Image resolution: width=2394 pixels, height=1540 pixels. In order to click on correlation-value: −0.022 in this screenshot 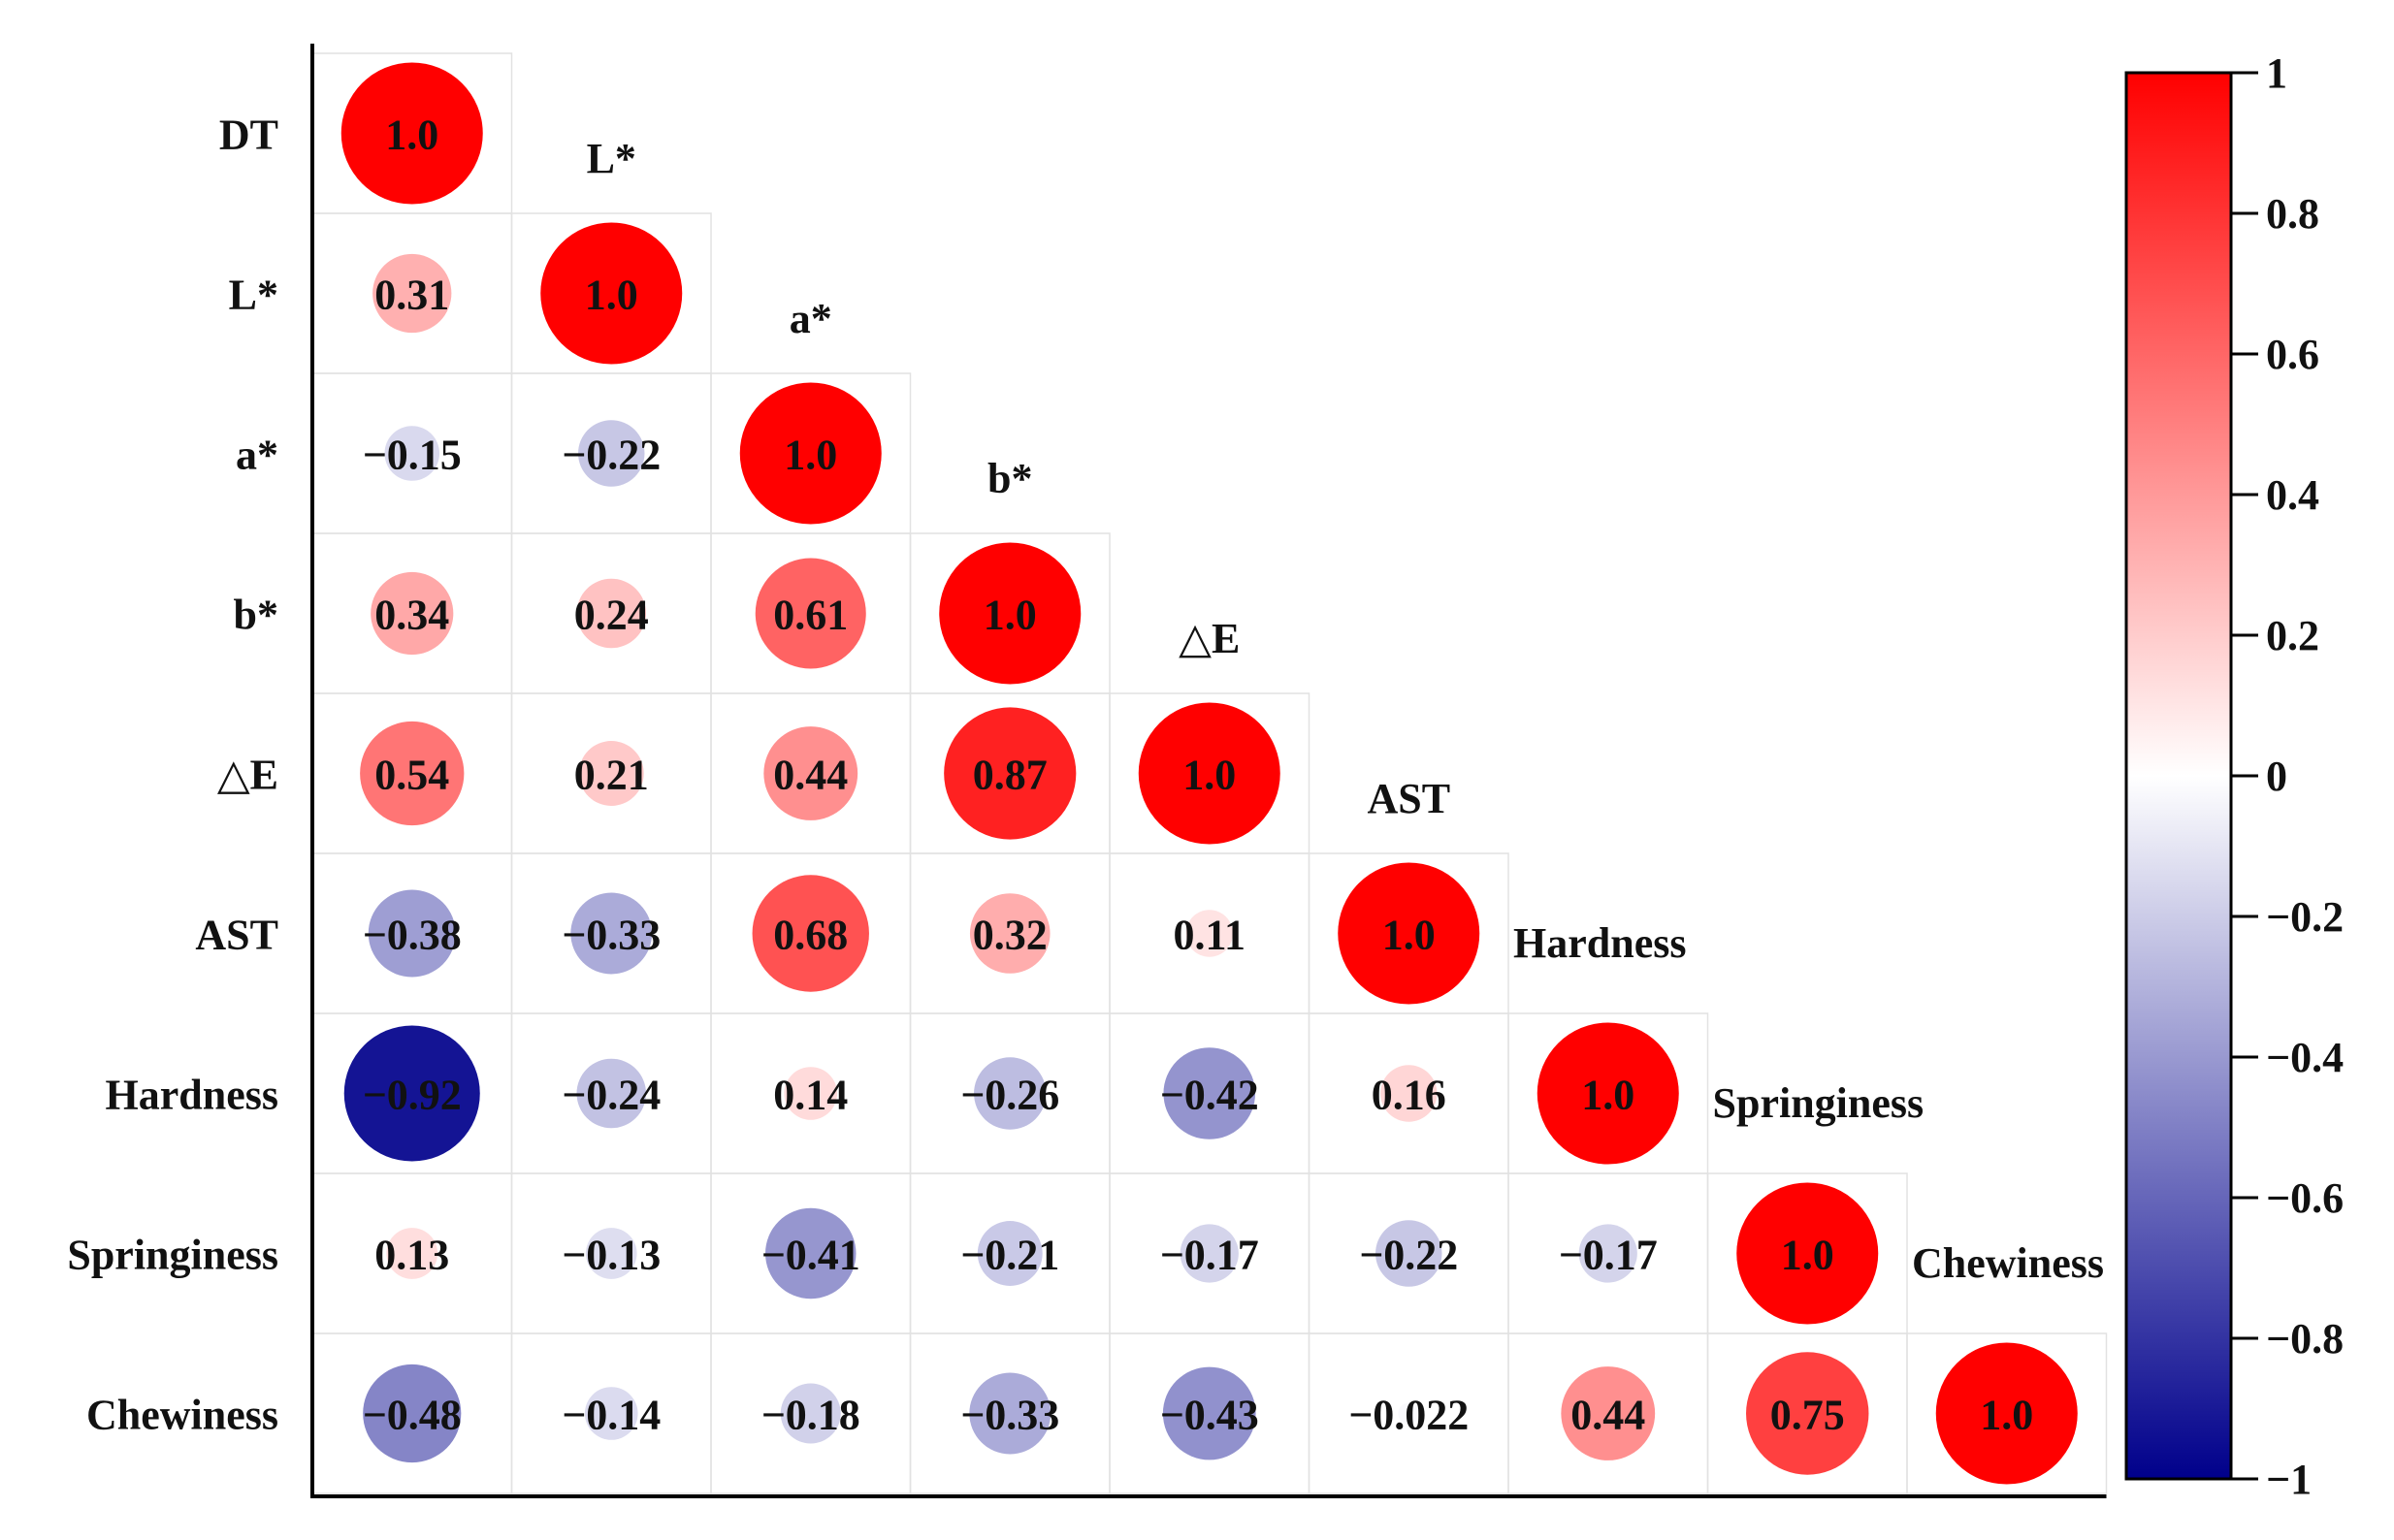, I will do `click(1409, 1415)`.